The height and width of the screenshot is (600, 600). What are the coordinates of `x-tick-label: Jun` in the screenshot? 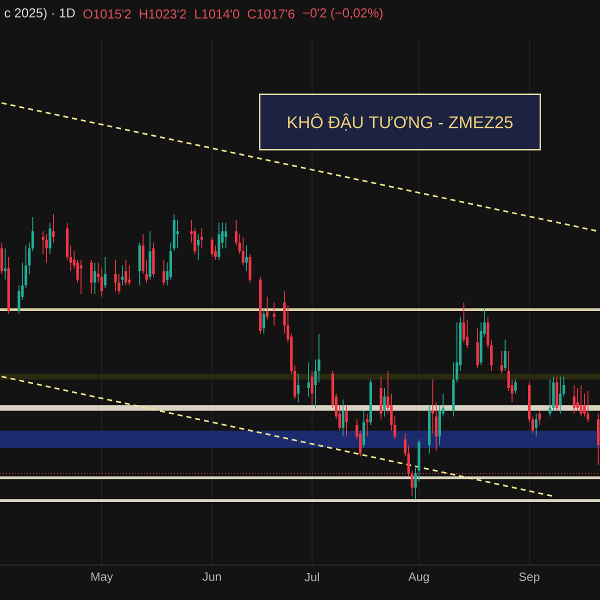 It's located at (211, 576).